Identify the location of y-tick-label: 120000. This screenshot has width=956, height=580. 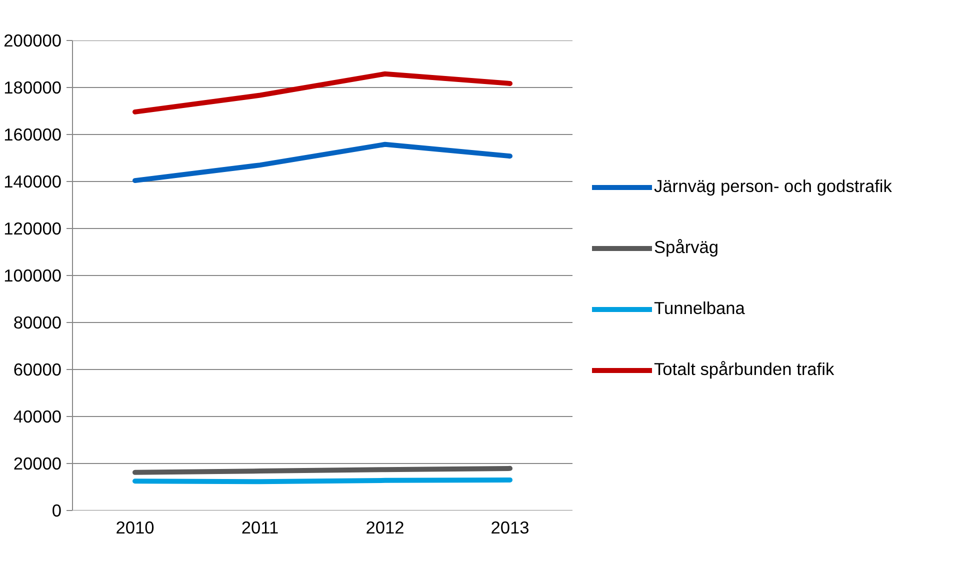
(33, 228).